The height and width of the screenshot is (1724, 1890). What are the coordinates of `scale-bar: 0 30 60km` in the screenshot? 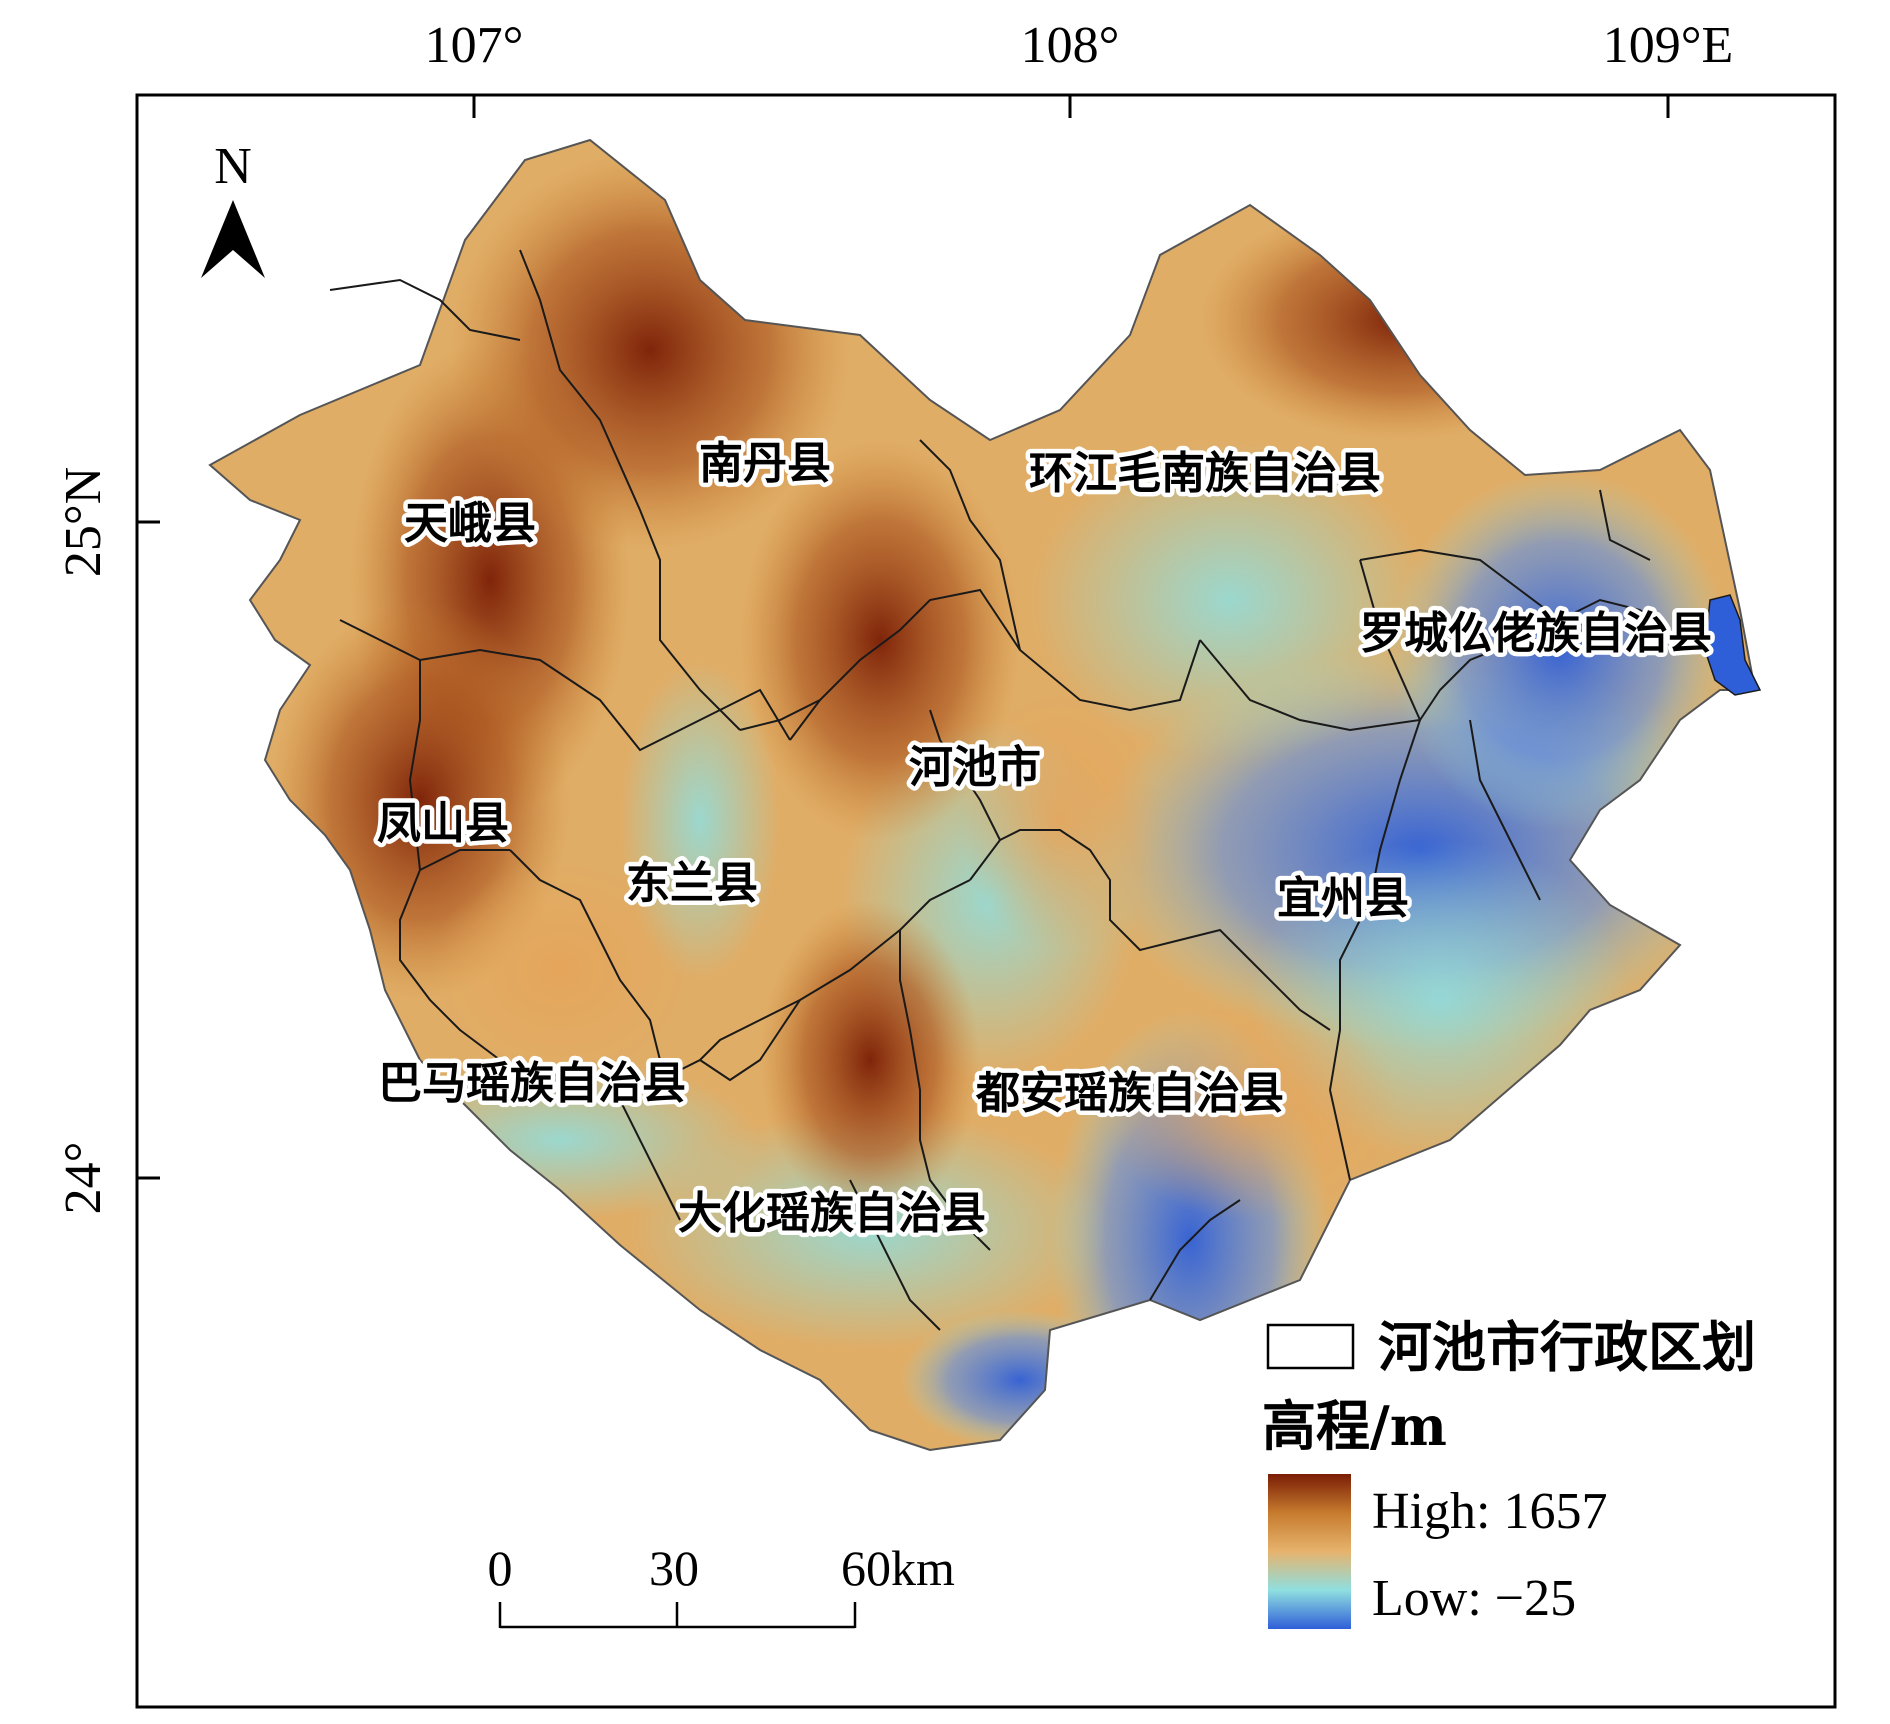 It's located at (721, 1584).